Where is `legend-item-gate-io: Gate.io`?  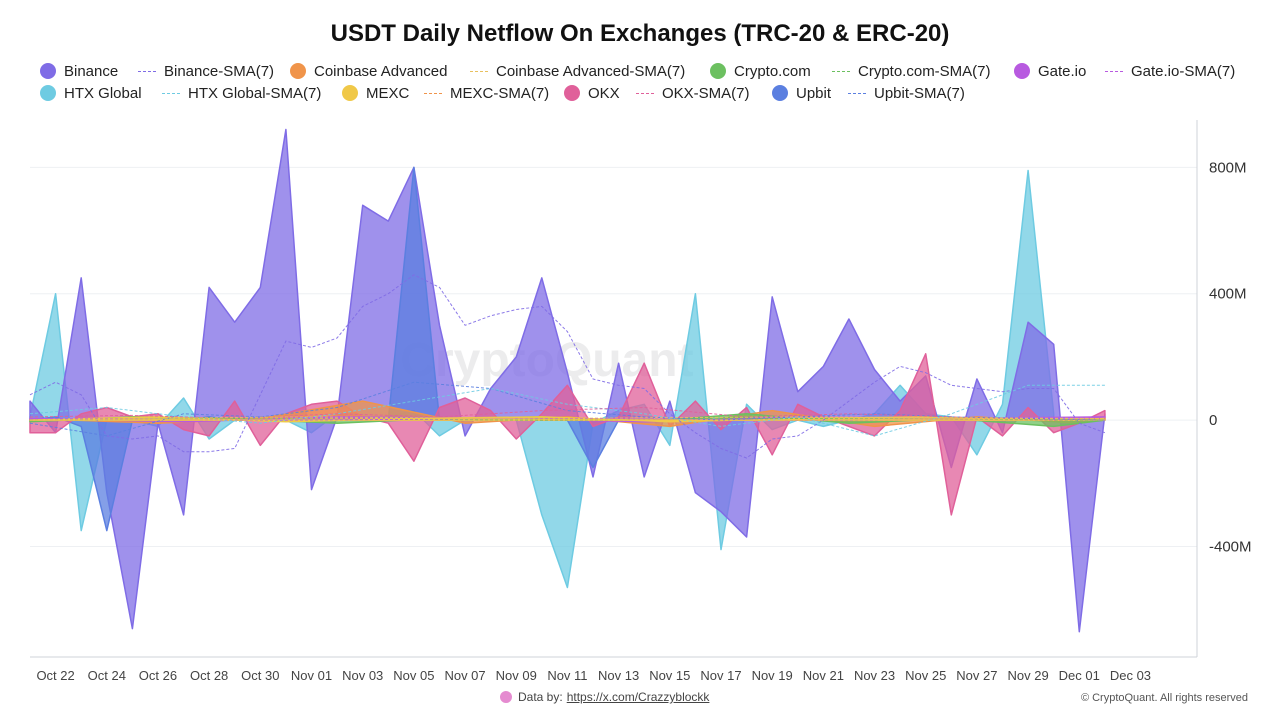 legend-item-gate-io: Gate.io is located at coordinates (1050, 71).